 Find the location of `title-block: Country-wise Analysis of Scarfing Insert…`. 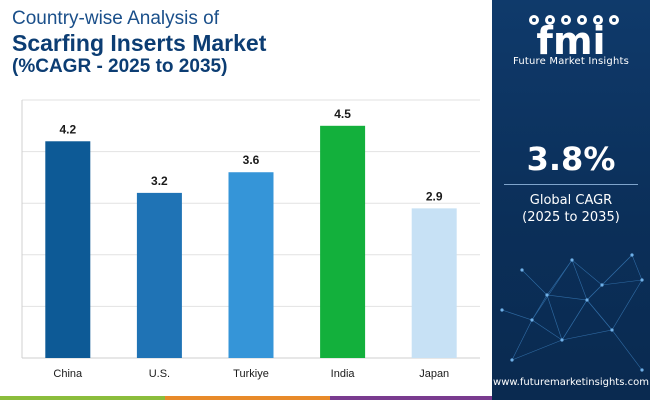

title-block: Country-wise Analysis of Scarfing Insert… is located at coordinates (139, 43).